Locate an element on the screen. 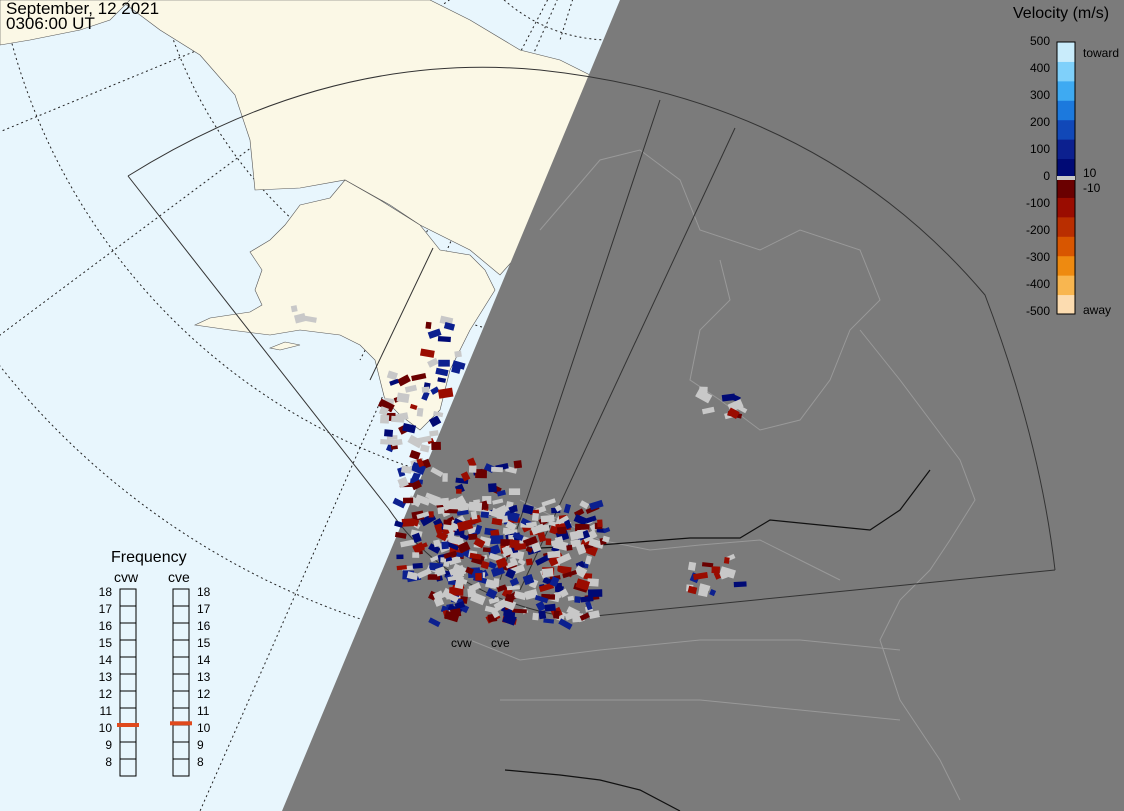 This screenshot has height=811, width=1124. legend-tick: 300 is located at coordinates (1039, 95).